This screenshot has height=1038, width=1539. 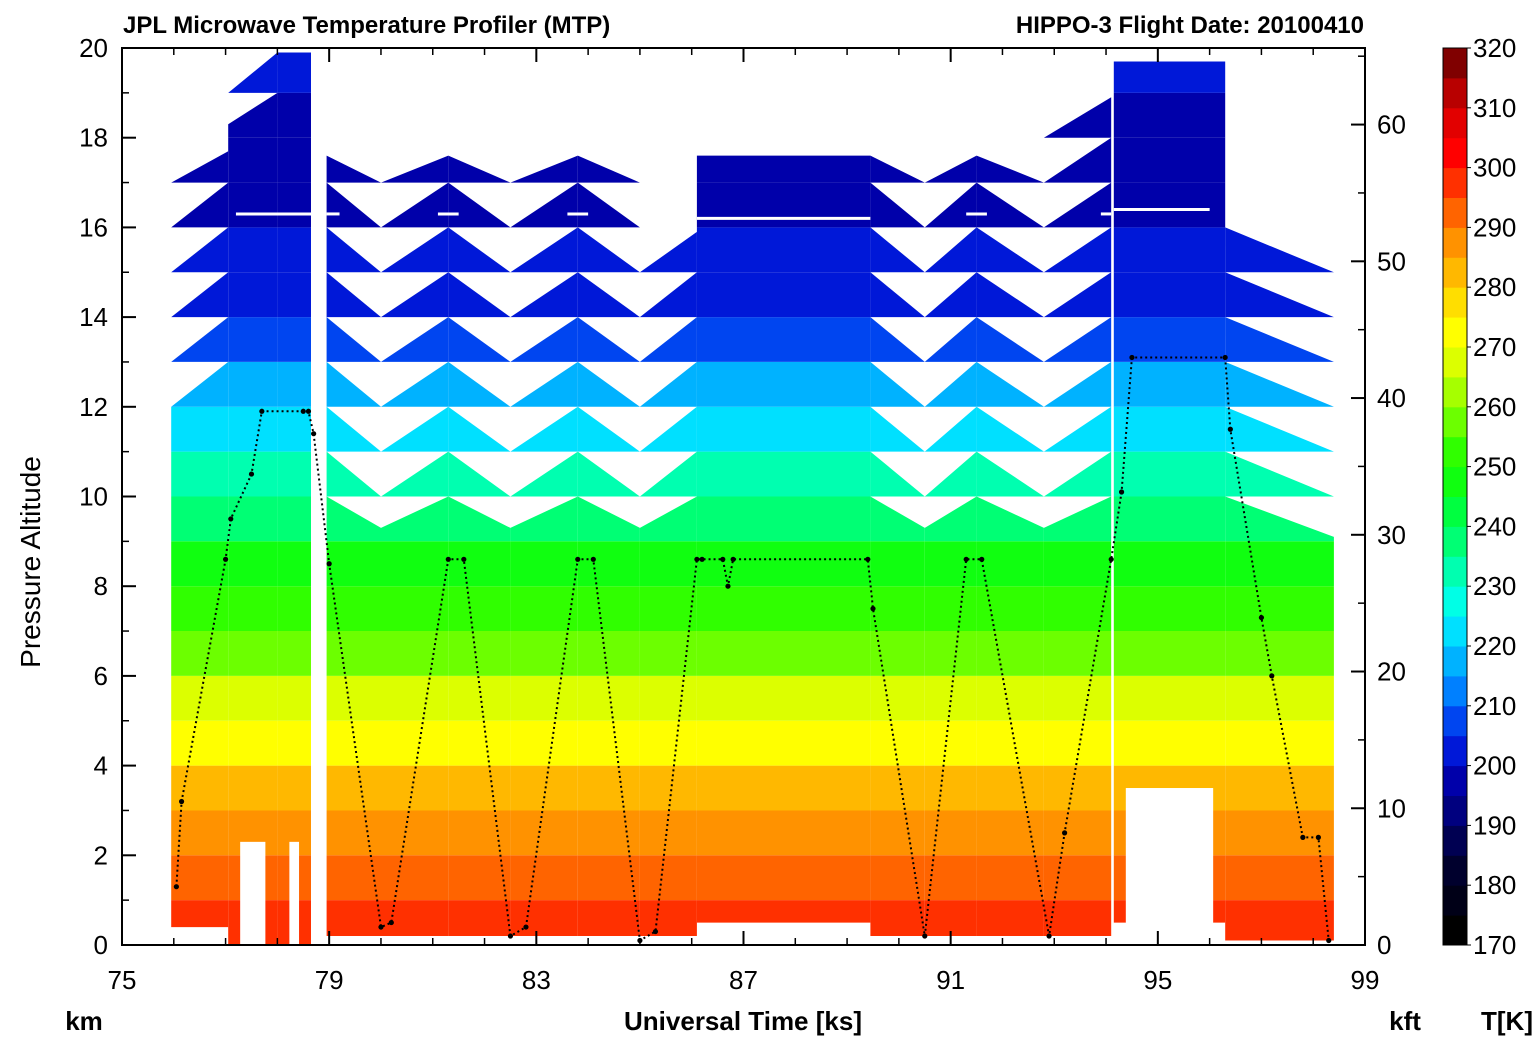 I want to click on colorbar-tick-label: 240, so click(x=1494, y=526).